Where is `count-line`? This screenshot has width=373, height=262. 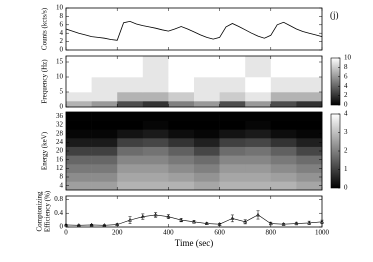
count-line is located at coordinates (194, 30).